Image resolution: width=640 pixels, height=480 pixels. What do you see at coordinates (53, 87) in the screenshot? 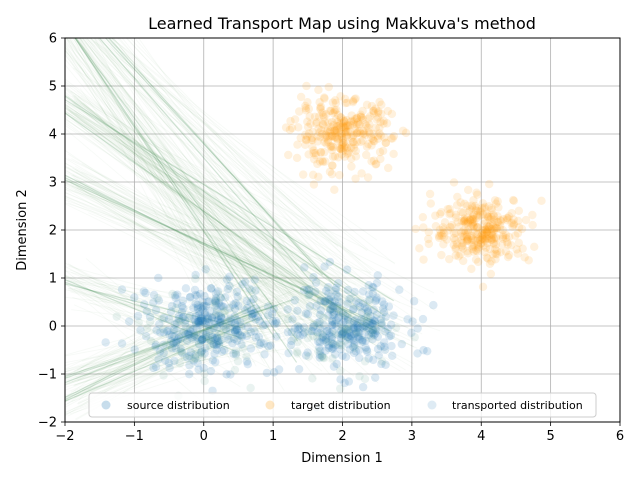
I see `y-tick-label: 5` at bounding box center [53, 87].